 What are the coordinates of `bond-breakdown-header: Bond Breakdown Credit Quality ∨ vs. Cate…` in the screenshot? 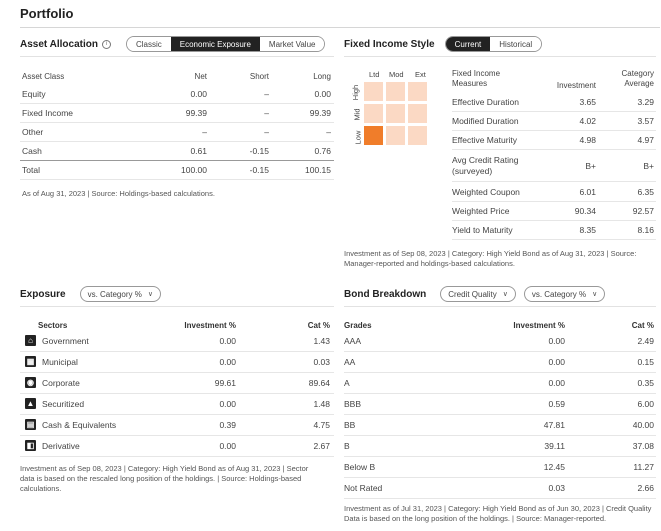 It's located at (500, 294).